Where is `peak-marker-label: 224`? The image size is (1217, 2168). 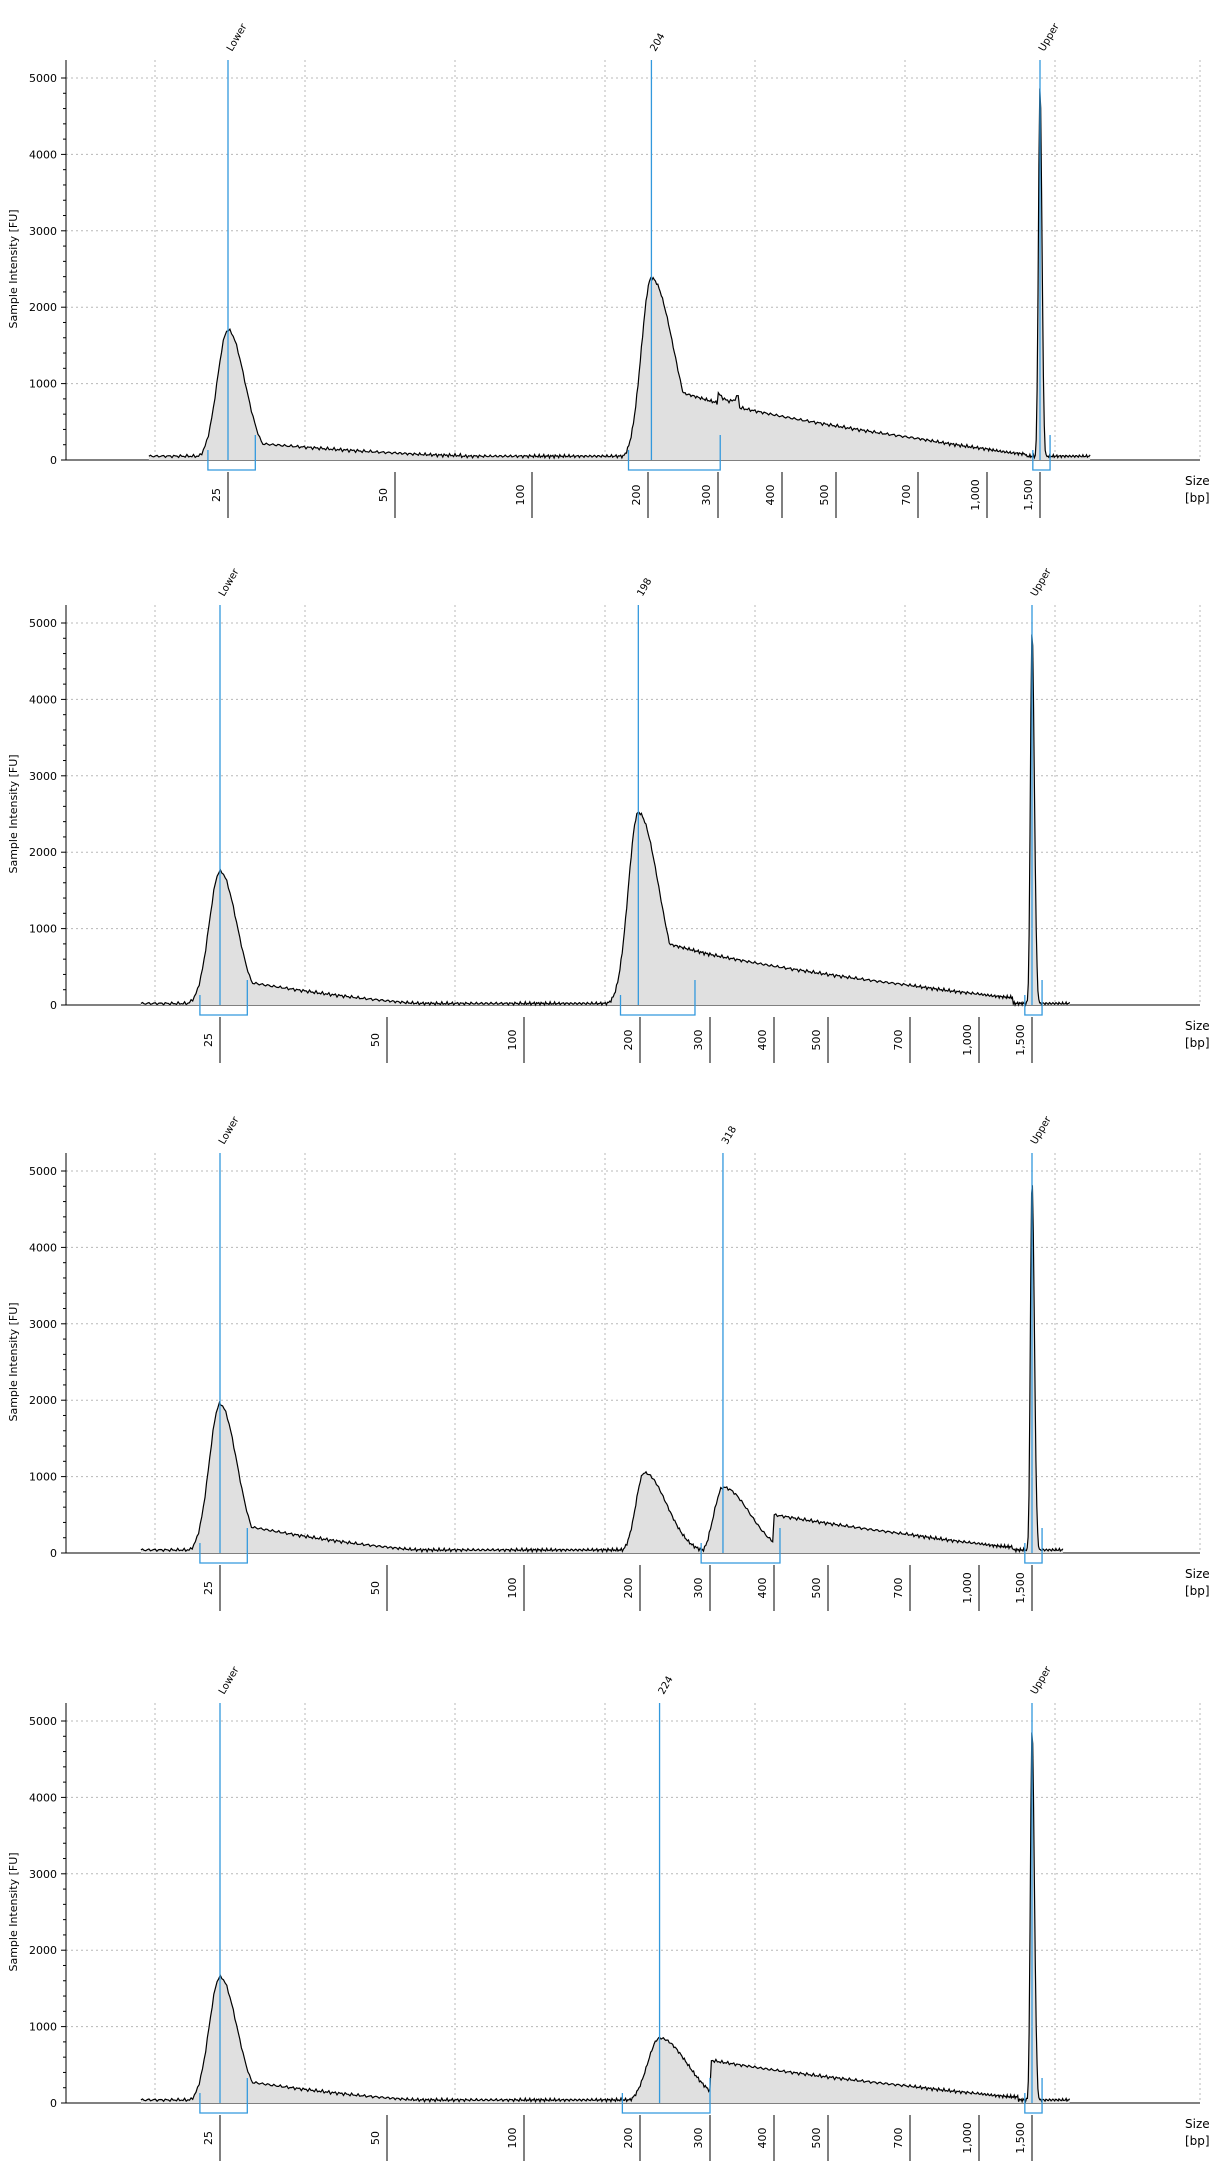
peak-marker-label: 224 is located at coordinates (666, 1685).